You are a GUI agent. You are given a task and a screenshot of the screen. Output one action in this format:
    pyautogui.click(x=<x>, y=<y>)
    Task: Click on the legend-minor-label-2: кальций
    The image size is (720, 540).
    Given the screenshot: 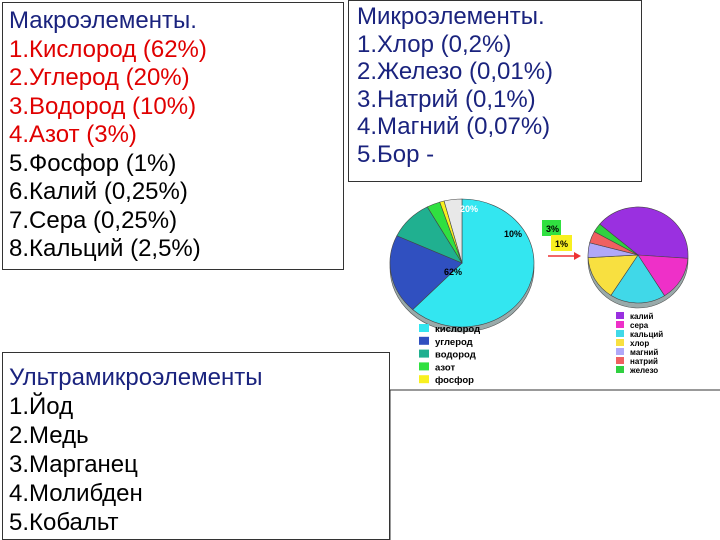 What is the action you would take?
    pyautogui.click(x=646, y=334)
    